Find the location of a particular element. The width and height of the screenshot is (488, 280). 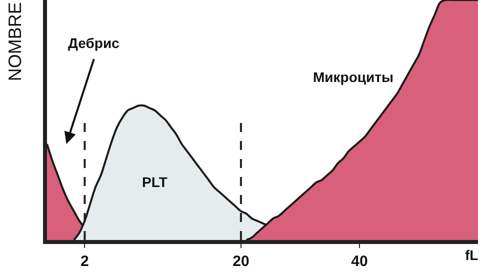

x-tick-label: 2 is located at coordinates (84, 261).